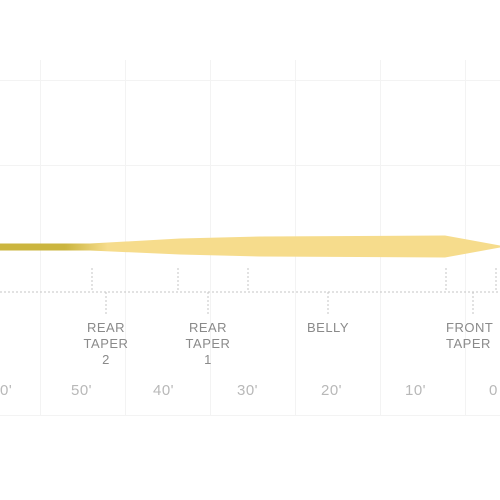  I want to click on section-label-rear-taper-2: REAR TAPER 2, so click(106, 344).